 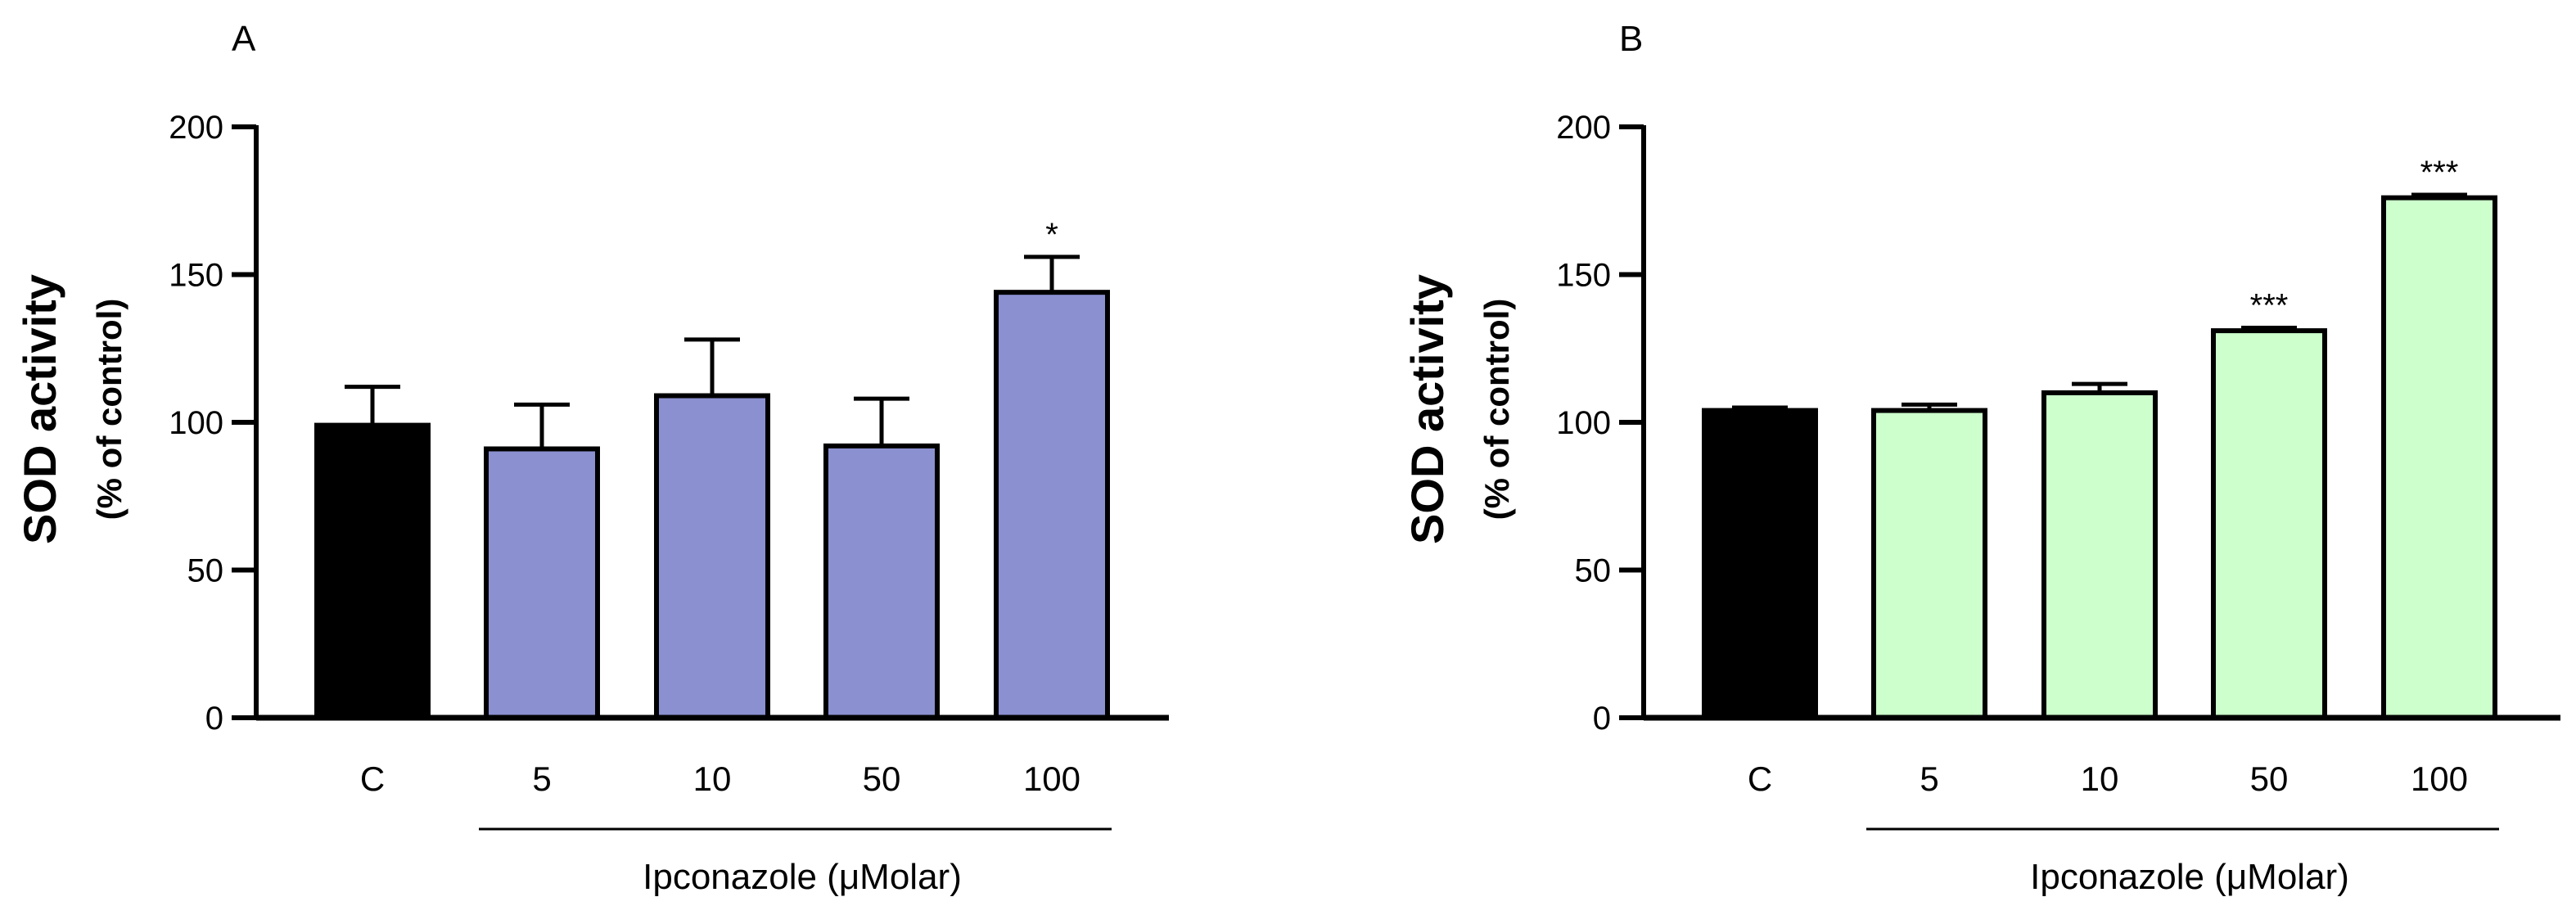 What do you see at coordinates (1760, 778) in the screenshot?
I see `panel-b-category-label-0: C` at bounding box center [1760, 778].